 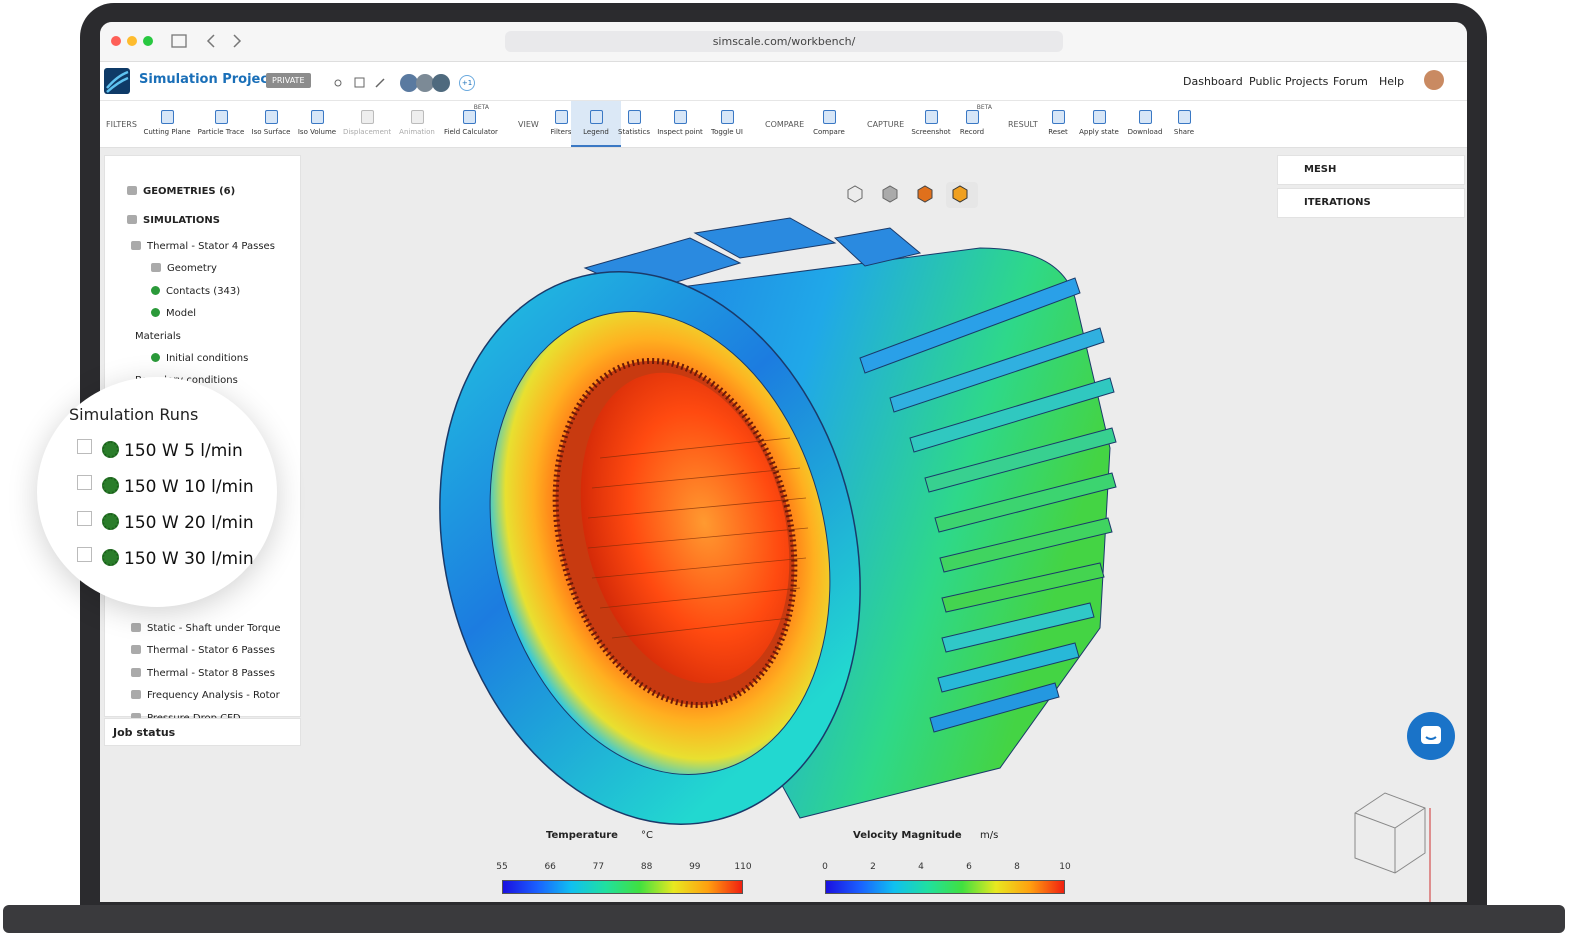 What do you see at coordinates (202, 732) in the screenshot?
I see `job-status-panel: Job status` at bounding box center [202, 732].